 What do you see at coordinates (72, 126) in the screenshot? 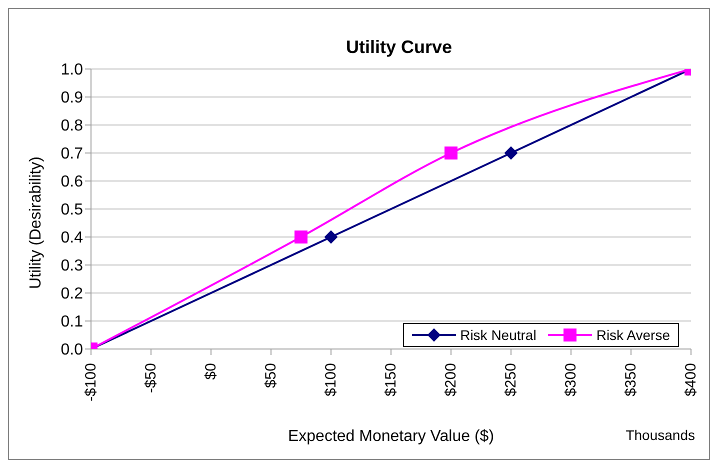
I see `y-tick-label: 0.8` at bounding box center [72, 126].